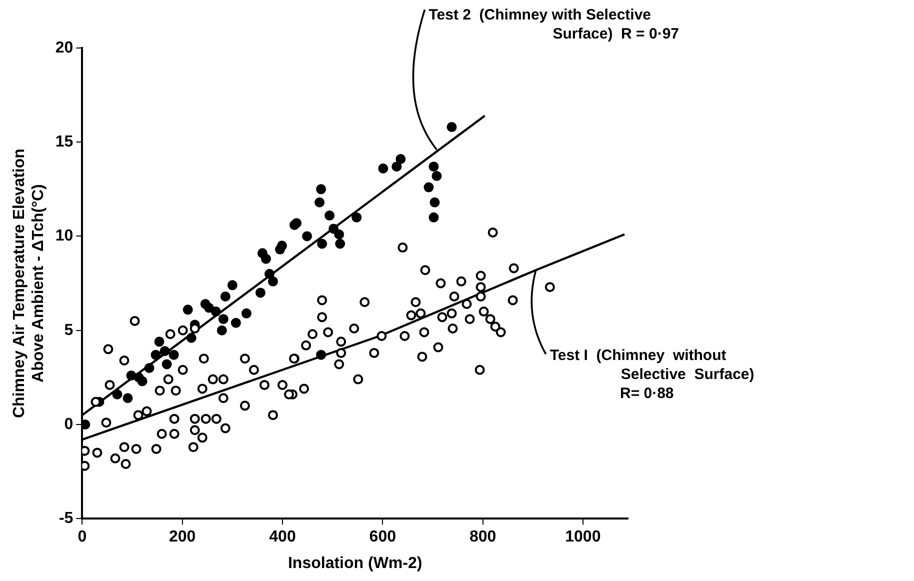  Describe the element at coordinates (355, 563) in the screenshot. I see `x-axis-title: Insolation (Wm-2)` at that location.